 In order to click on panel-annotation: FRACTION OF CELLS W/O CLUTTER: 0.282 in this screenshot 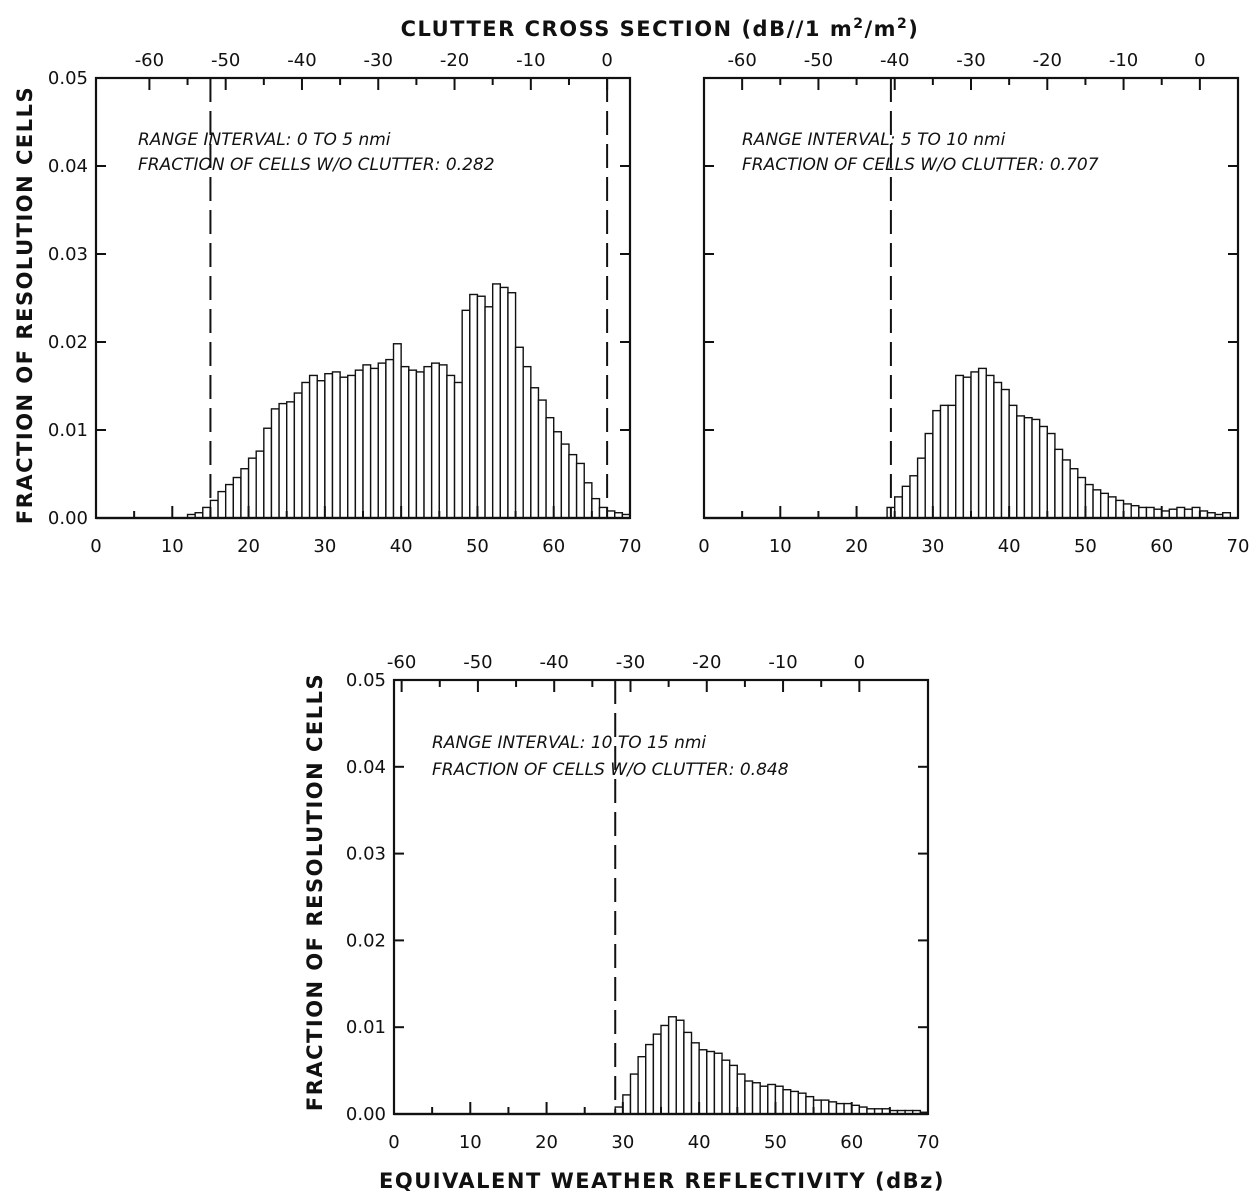, I will do `click(316, 165)`.